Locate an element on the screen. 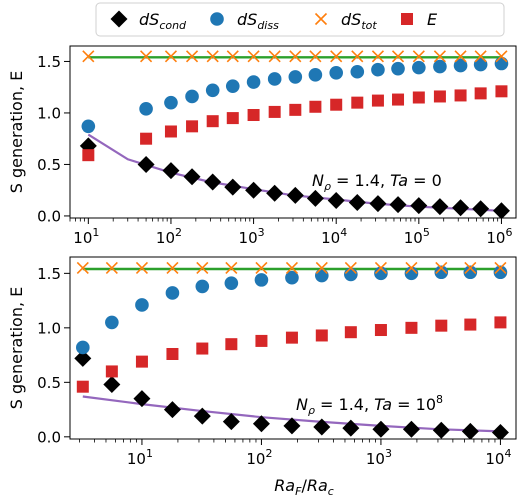 Image resolution: width=520 pixels, height=498 pixels. panel-annotation: Nρ = 1.4, Ta = 108 is located at coordinates (369, 405).